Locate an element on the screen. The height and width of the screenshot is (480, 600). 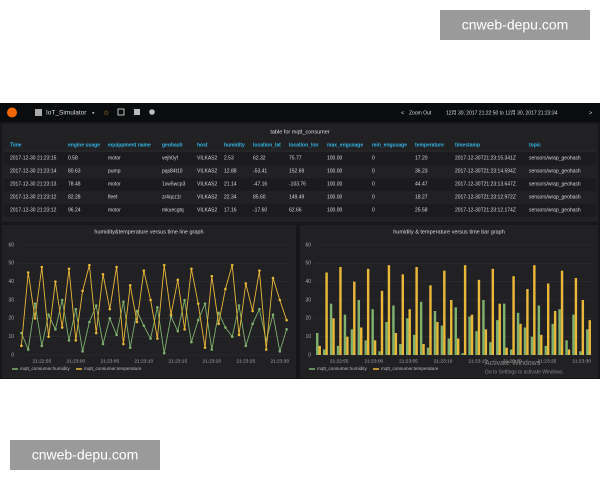
cell: 17.16 is located at coordinates (230, 210).